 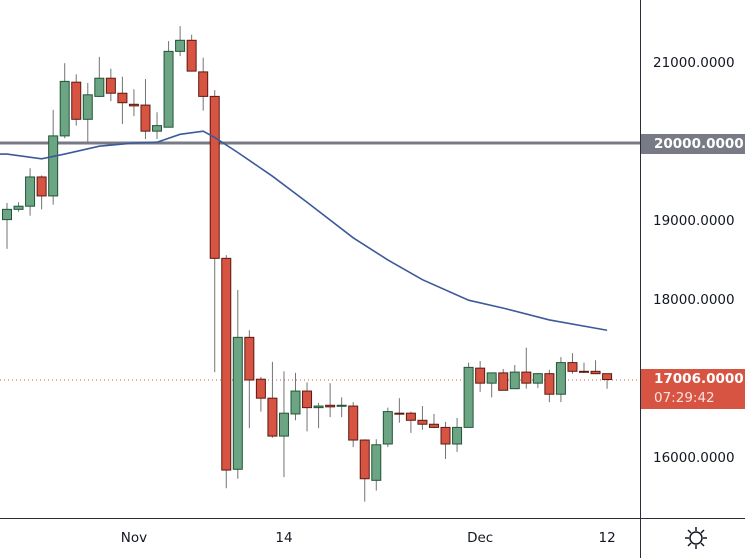 I want to click on last-price-label: 17006.0000 07:29:42, so click(x=693, y=389).